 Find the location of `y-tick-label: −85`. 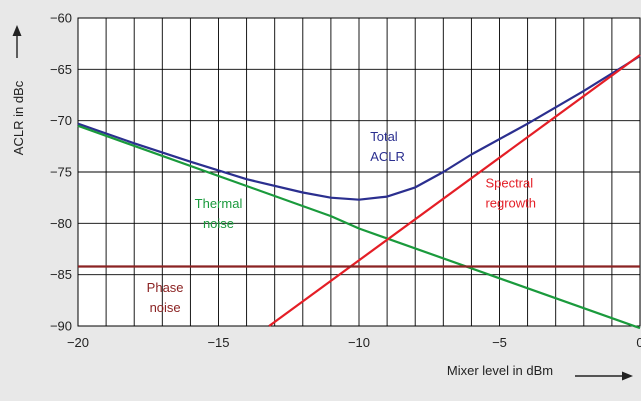

y-tick-label: −85 is located at coordinates (61, 274).